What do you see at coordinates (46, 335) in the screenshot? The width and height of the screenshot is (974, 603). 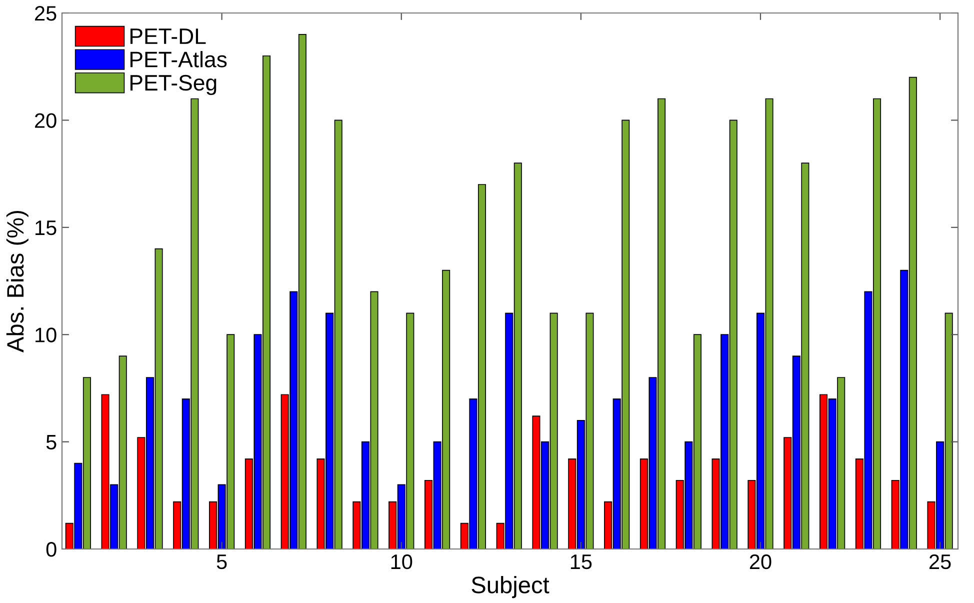 I see `y-tick-label: 10` at bounding box center [46, 335].